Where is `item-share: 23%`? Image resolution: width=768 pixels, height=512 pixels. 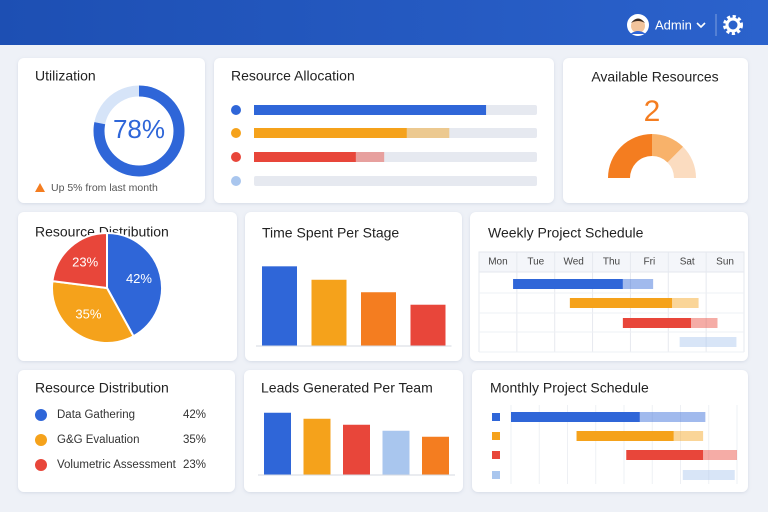
item-share: 23% is located at coordinates (194, 465).